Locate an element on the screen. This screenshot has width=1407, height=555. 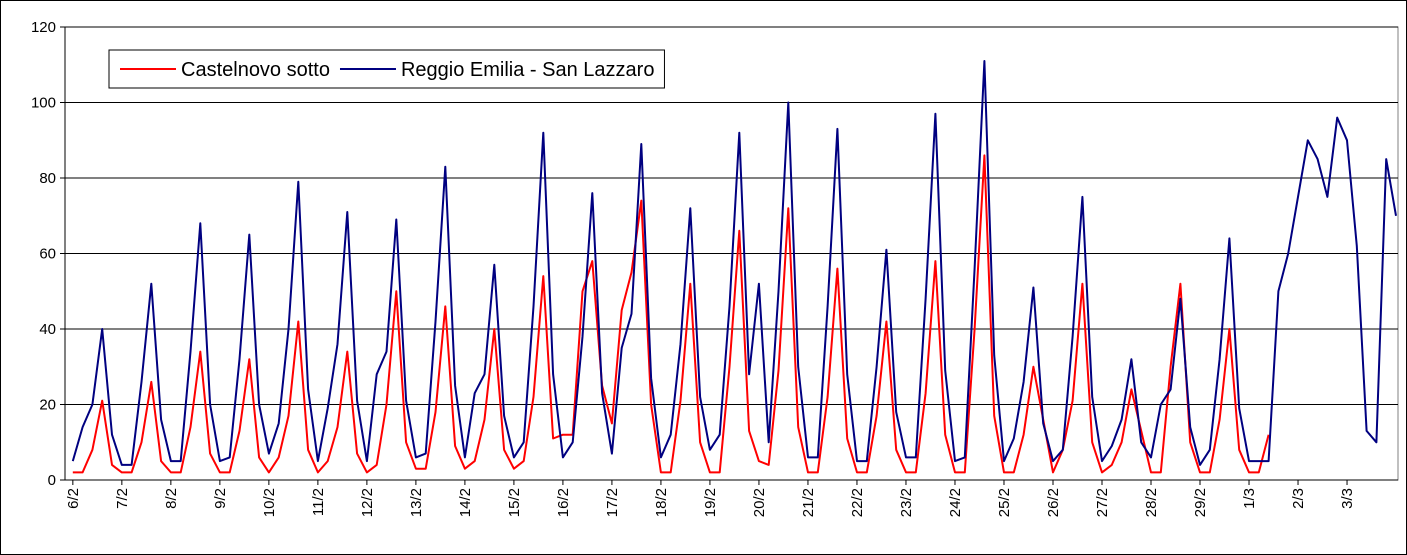
y-tick-label: 60 is located at coordinates (47, 254).